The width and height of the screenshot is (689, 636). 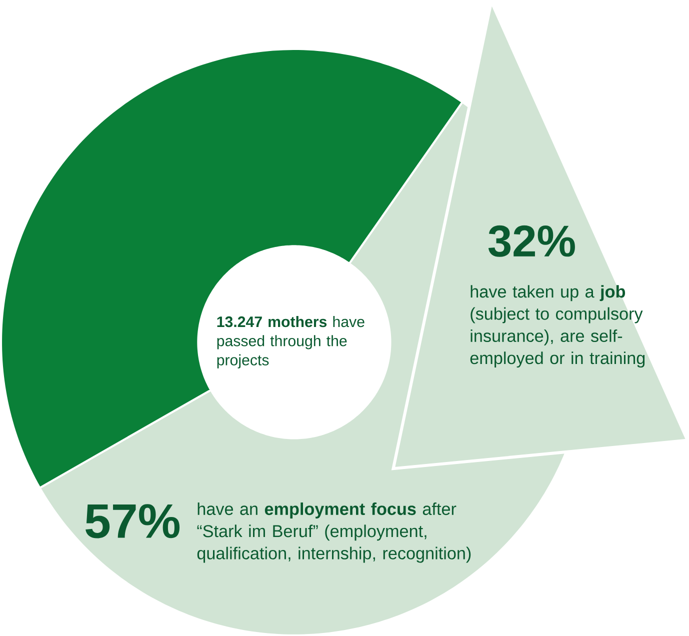 What do you see at coordinates (334, 532) in the screenshot?
I see `slice-label: have an employment focus after “Stark im Beruf” (employment, qualification, internship, recognition)` at bounding box center [334, 532].